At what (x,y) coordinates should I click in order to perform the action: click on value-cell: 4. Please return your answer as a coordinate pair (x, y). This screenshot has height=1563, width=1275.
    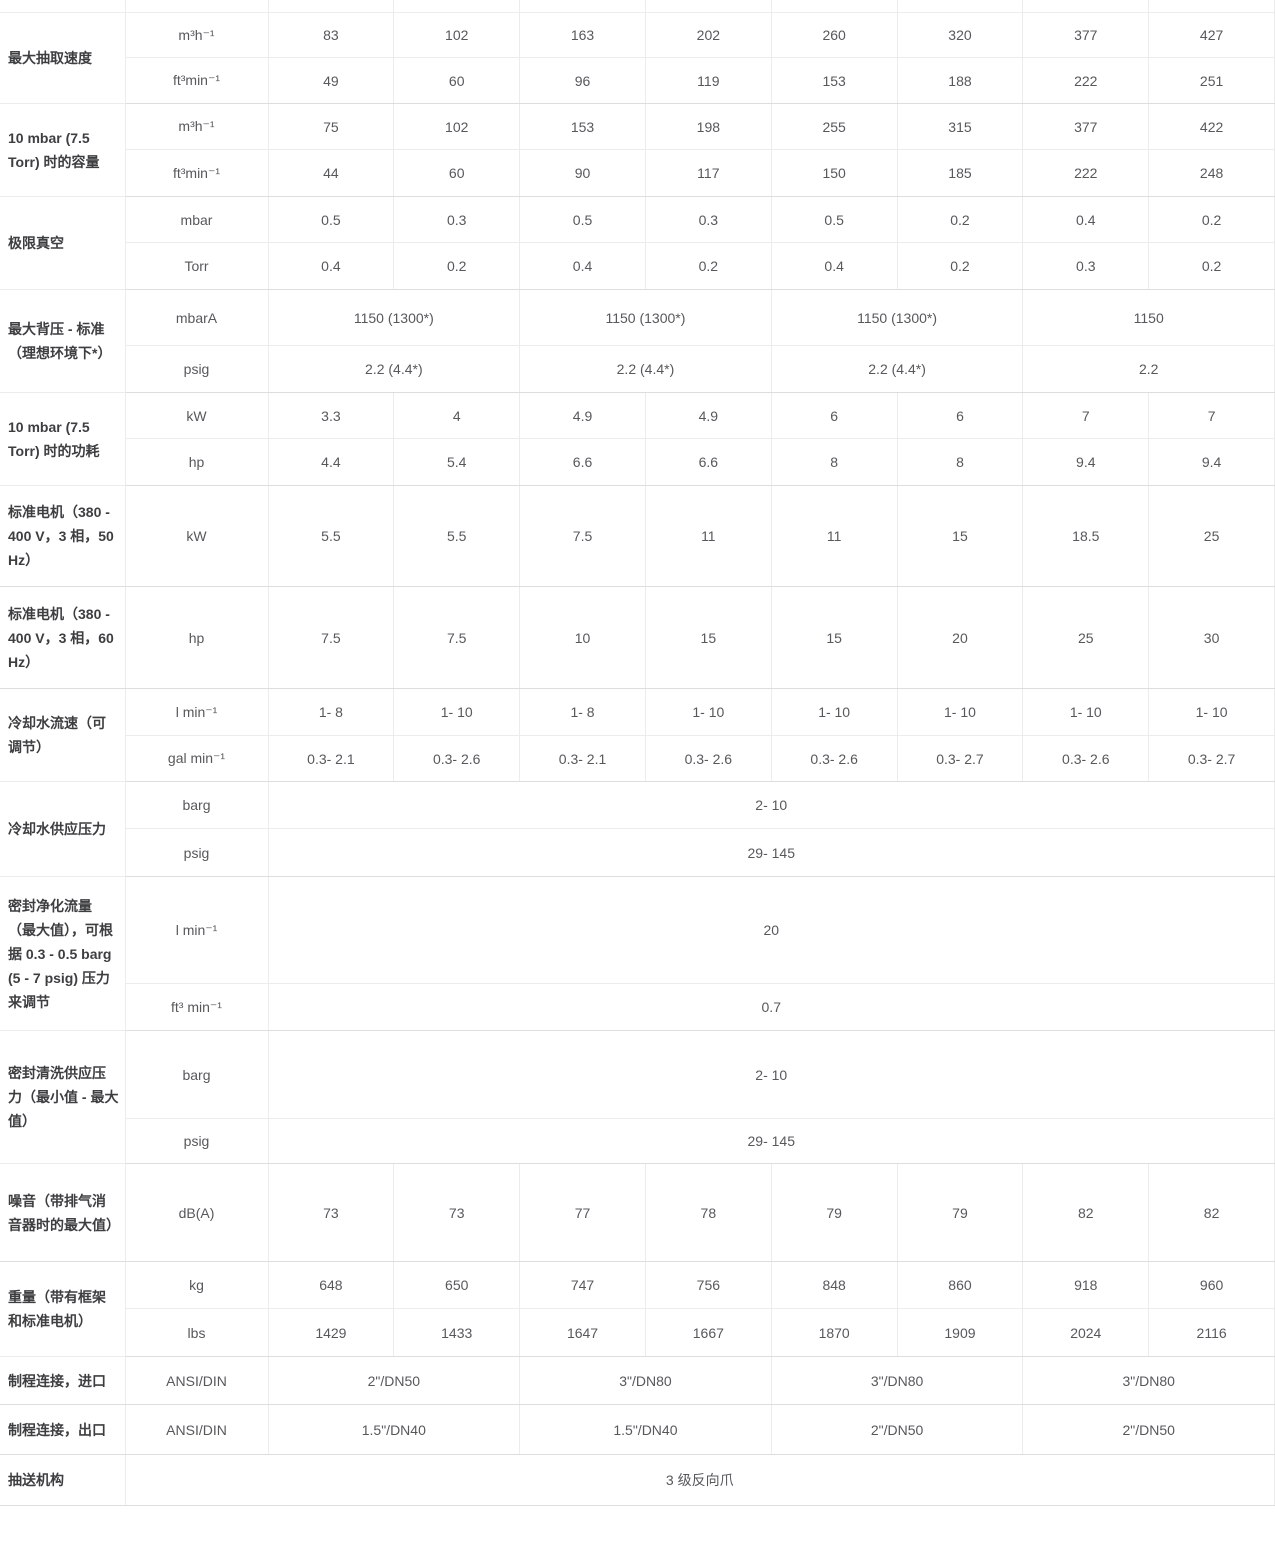
    Looking at the image, I should click on (457, 415).